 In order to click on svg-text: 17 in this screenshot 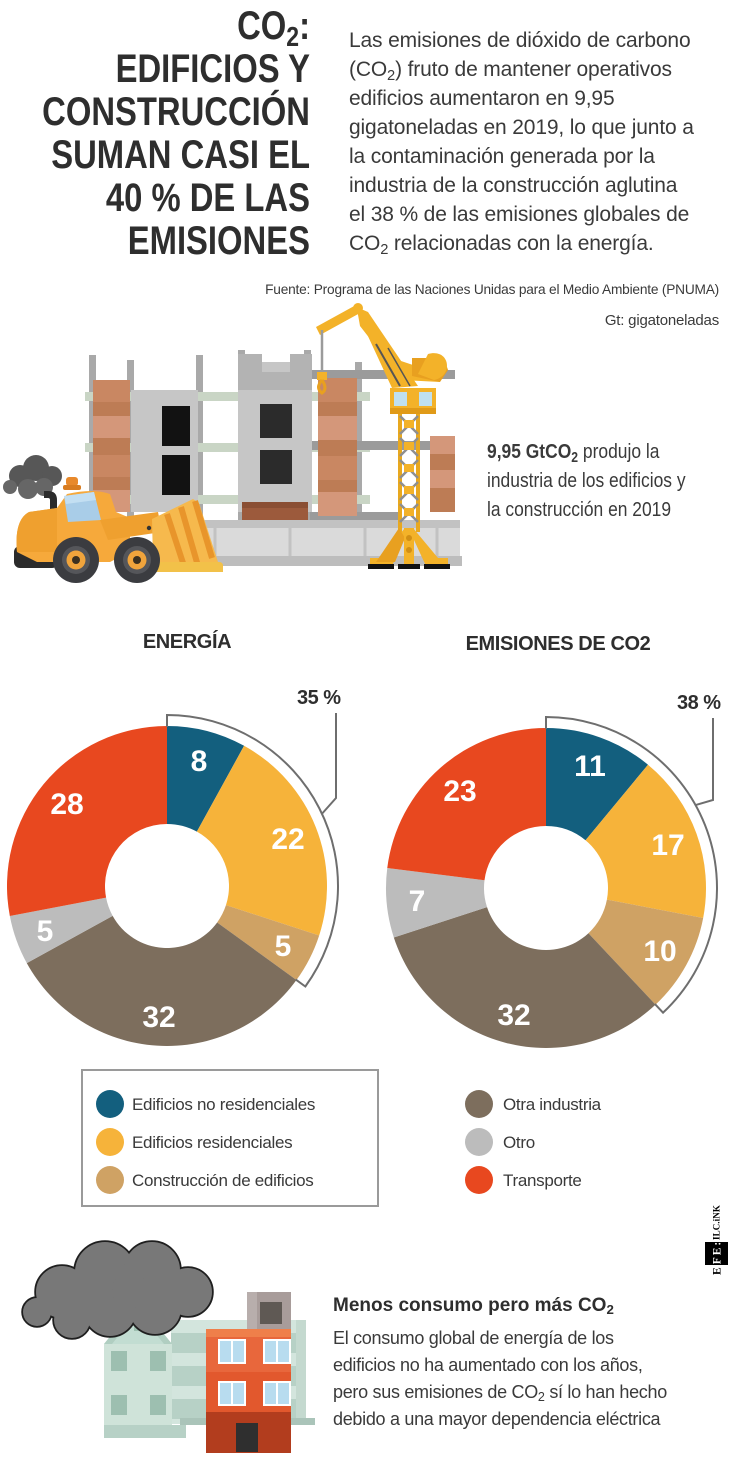, I will do `click(667, 845)`.